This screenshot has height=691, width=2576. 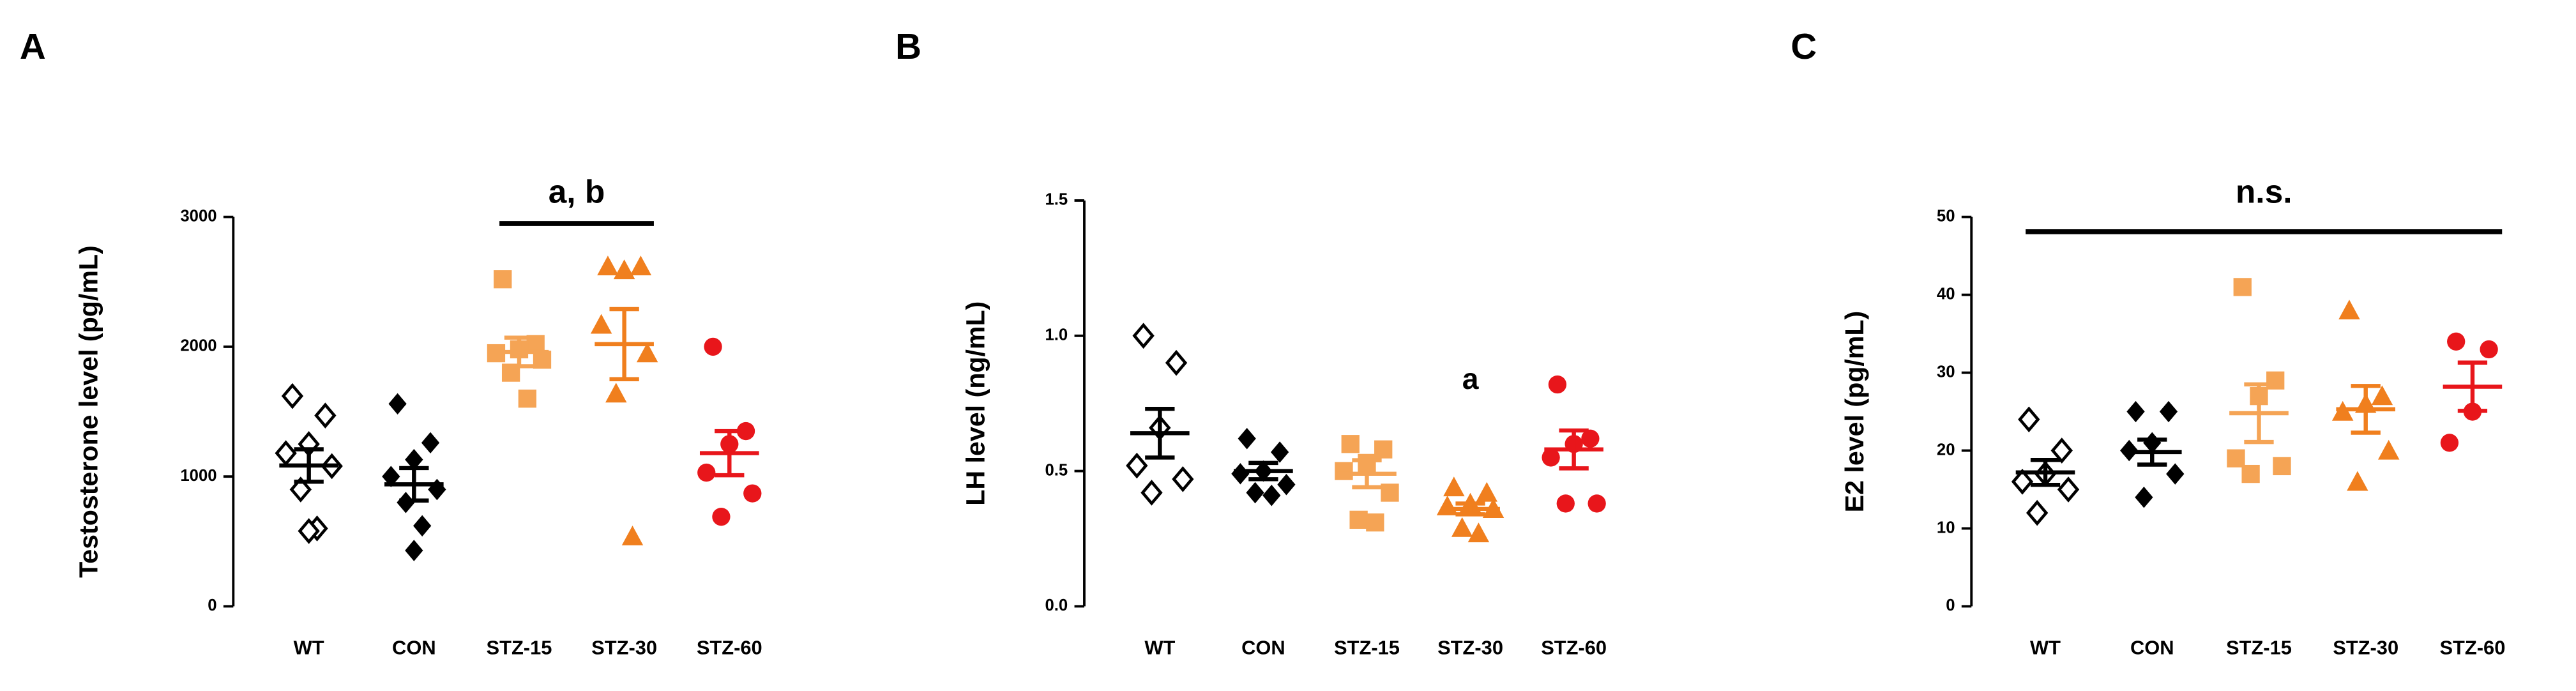 I want to click on y-axis-label: LH level (ng/mL), so click(x=976, y=403).